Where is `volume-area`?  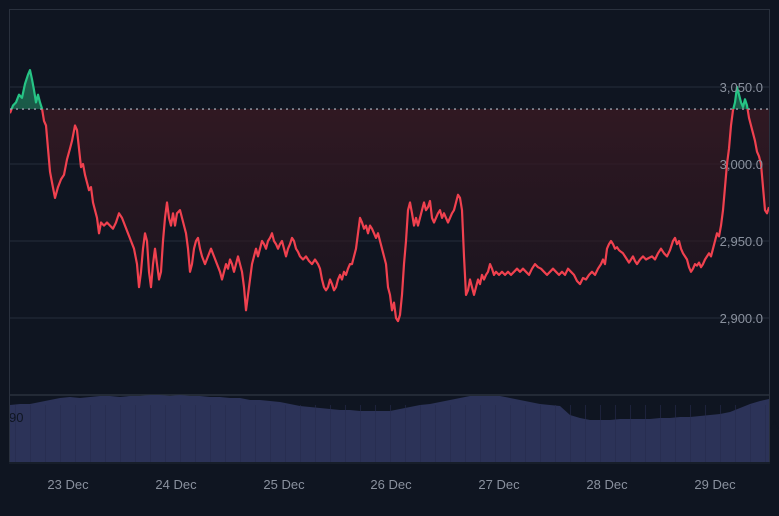
volume-area is located at coordinates (389, 428).